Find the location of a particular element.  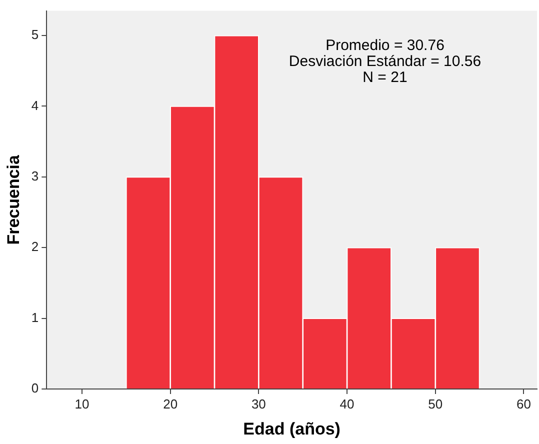

y-tick-label: 0 is located at coordinates (35, 388).